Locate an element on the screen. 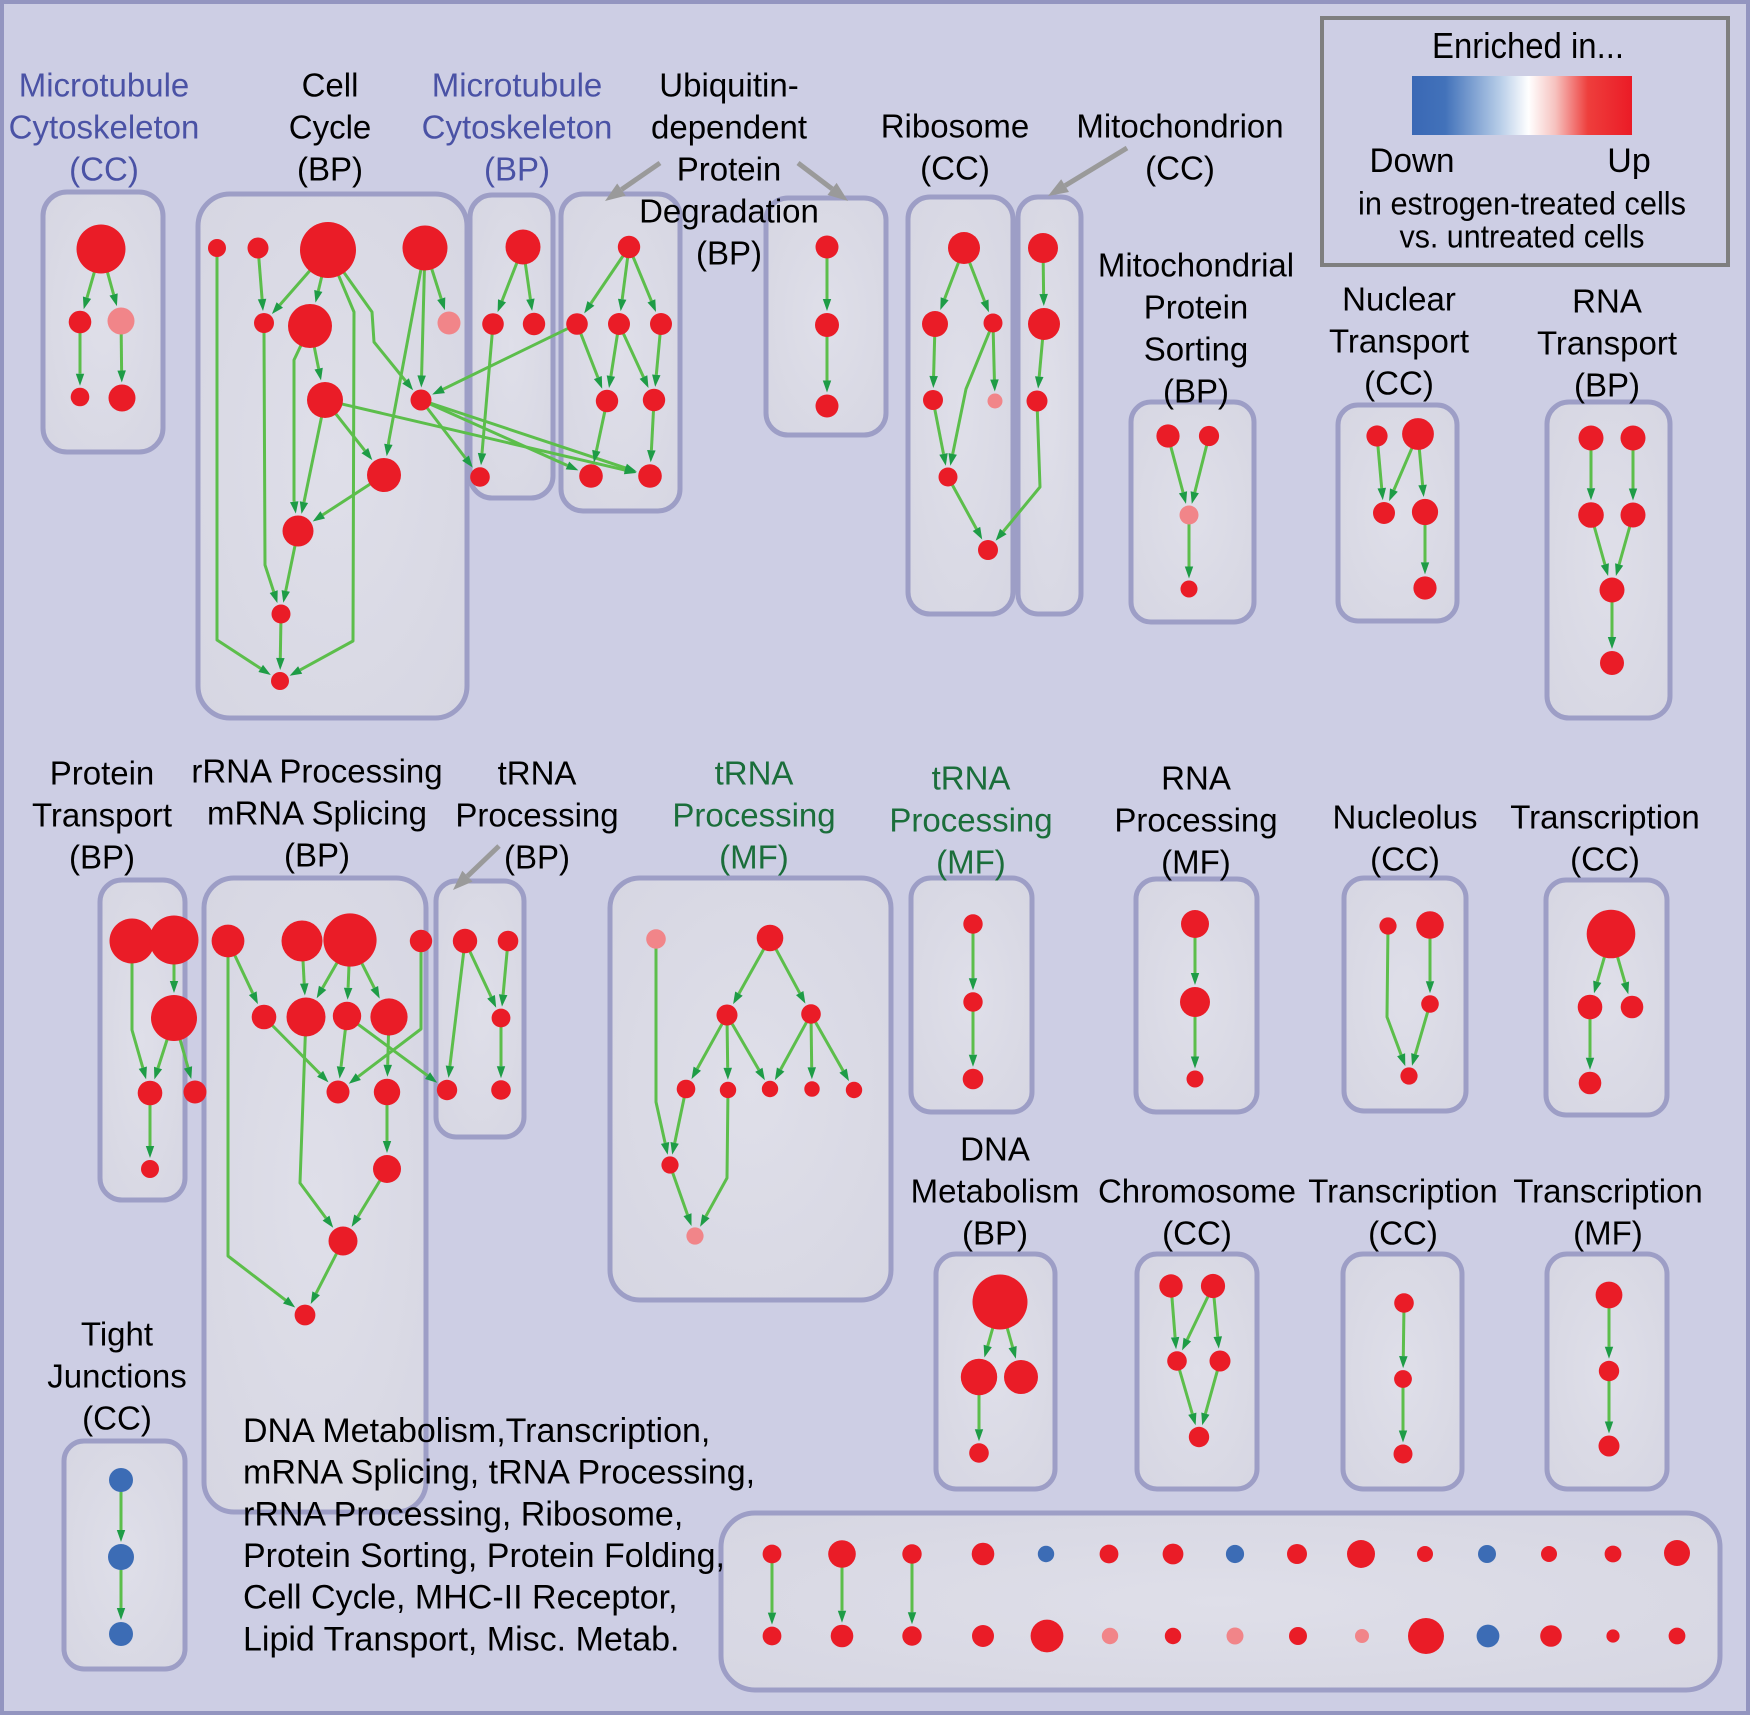 This screenshot has width=1750, height=1715. svg-text:Protein Sorting, Protein Foldi: Protein Sorting, Protein Folding, is located at coordinates (484, 1556).